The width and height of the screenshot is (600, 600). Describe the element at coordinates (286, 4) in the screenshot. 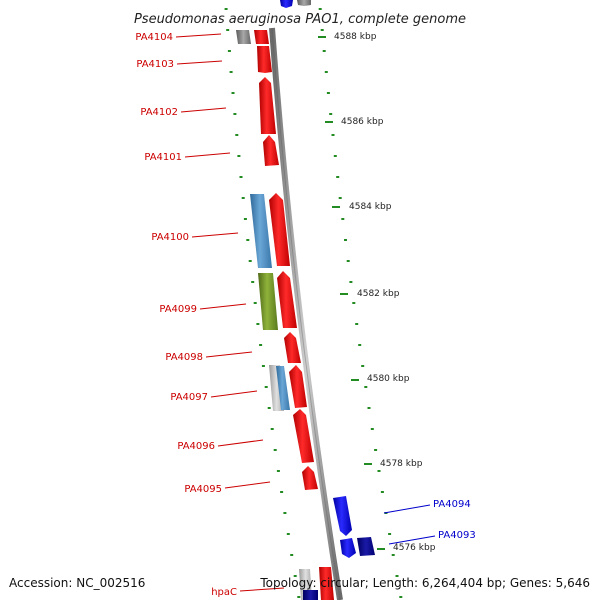

I see `partial-gene-top-blue` at that location.